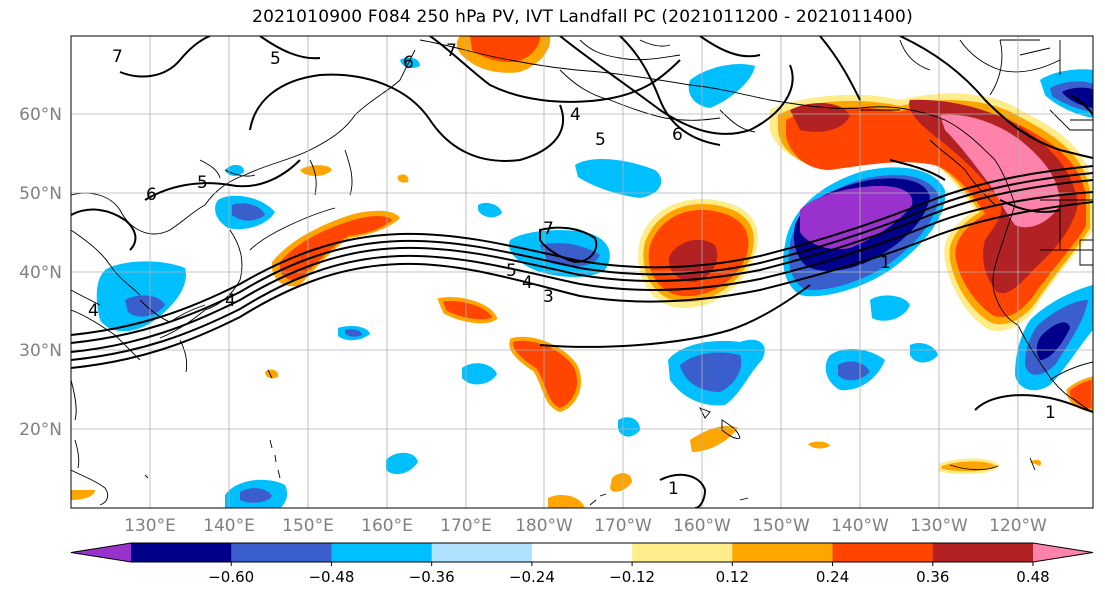 This screenshot has width=1105, height=601. I want to click on lon-label: 170°W, so click(623, 526).